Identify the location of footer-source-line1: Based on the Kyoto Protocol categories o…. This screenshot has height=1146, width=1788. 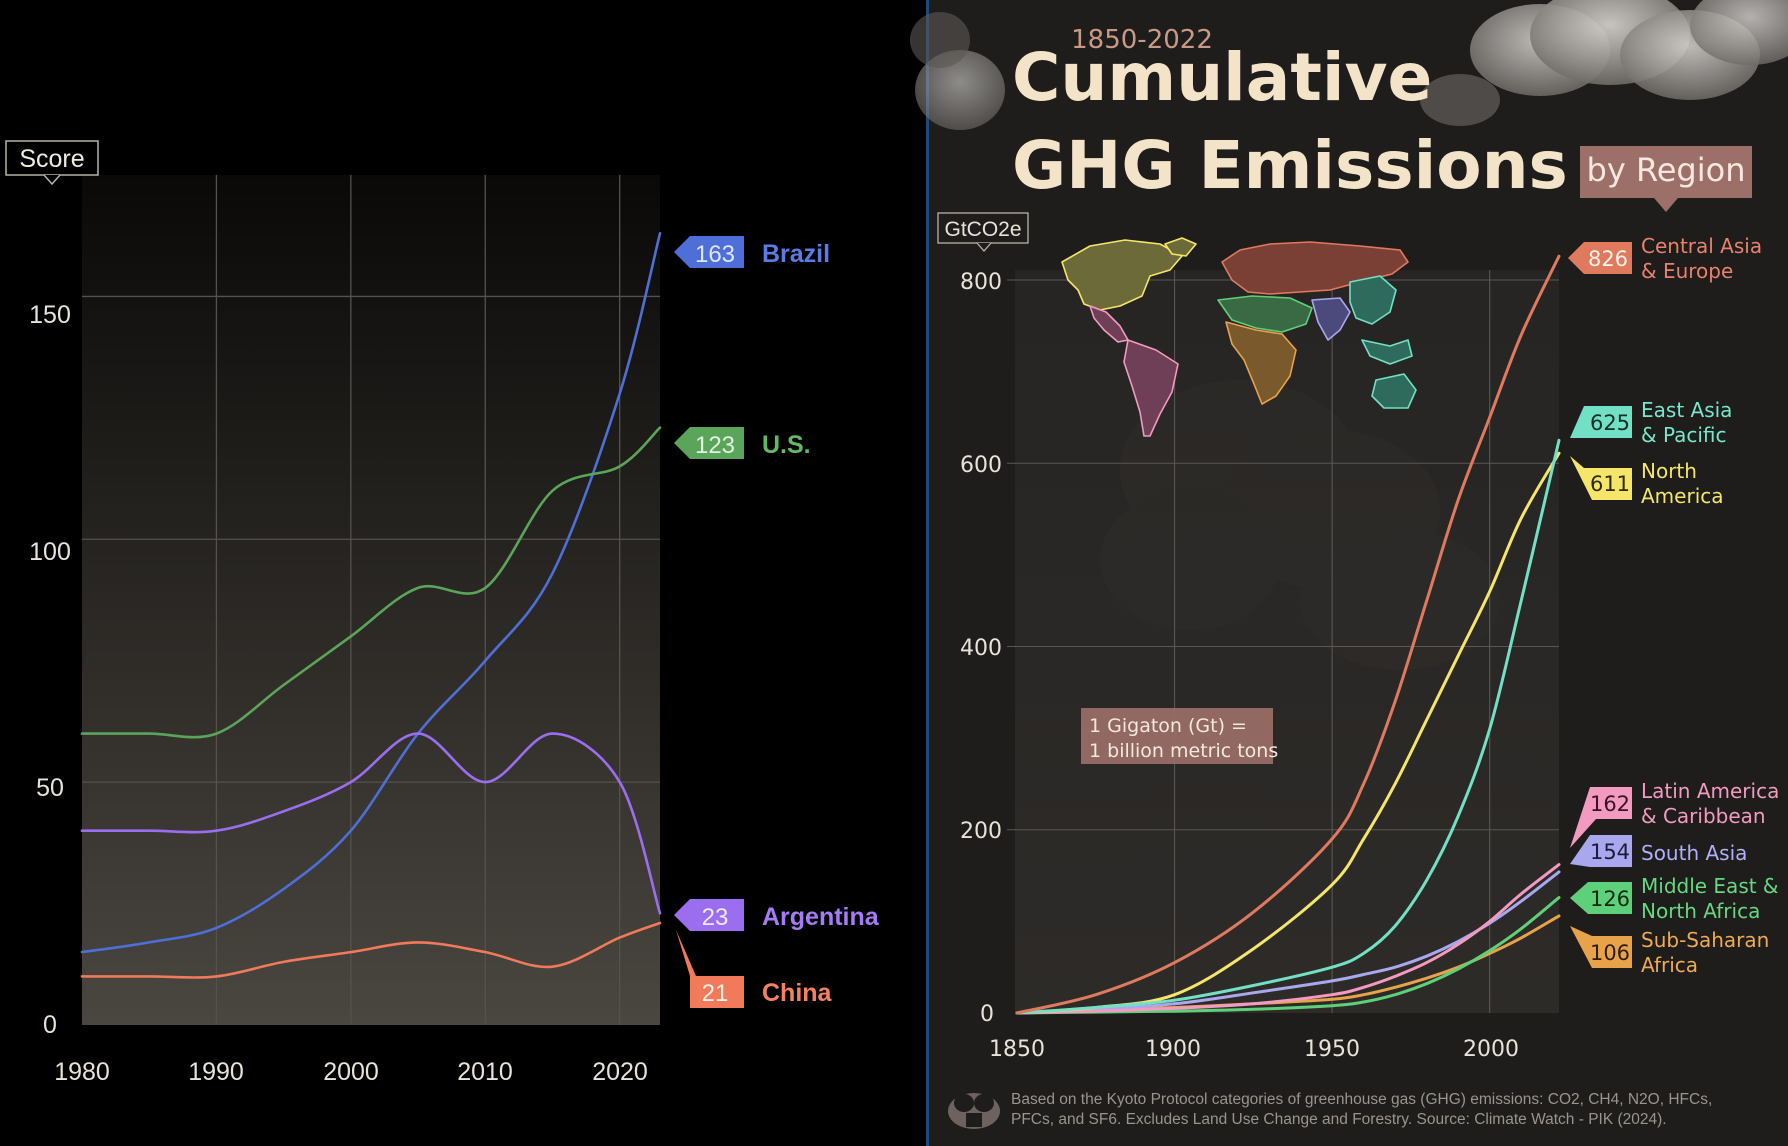
(1361, 1099).